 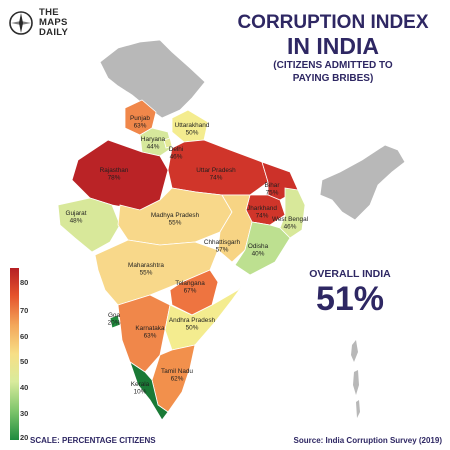 What do you see at coordinates (235, 228) in the screenshot?
I see `state-chhattisgarh` at bounding box center [235, 228].